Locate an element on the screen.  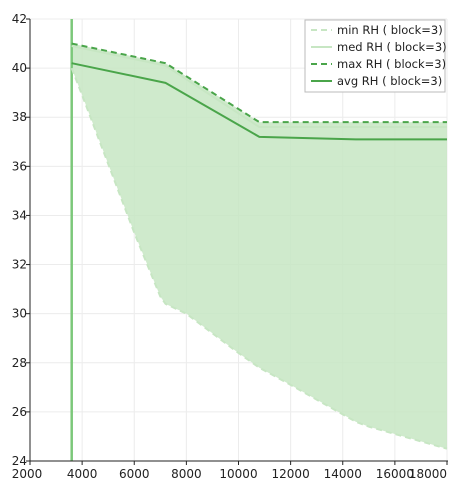
y-tick-label: 24 is located at coordinates (19, 461).